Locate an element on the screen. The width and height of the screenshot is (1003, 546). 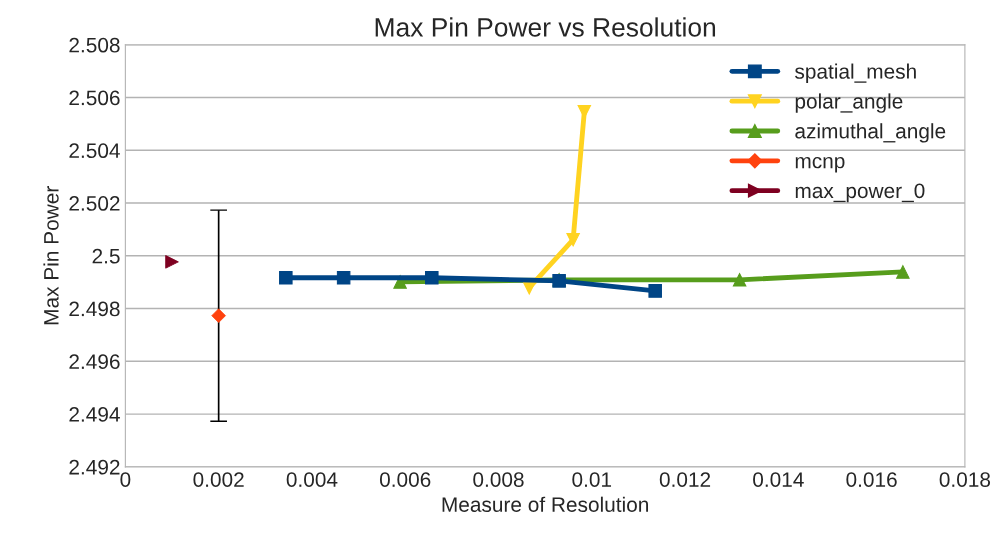
y-tick-label: 2.506 is located at coordinates (94, 98).